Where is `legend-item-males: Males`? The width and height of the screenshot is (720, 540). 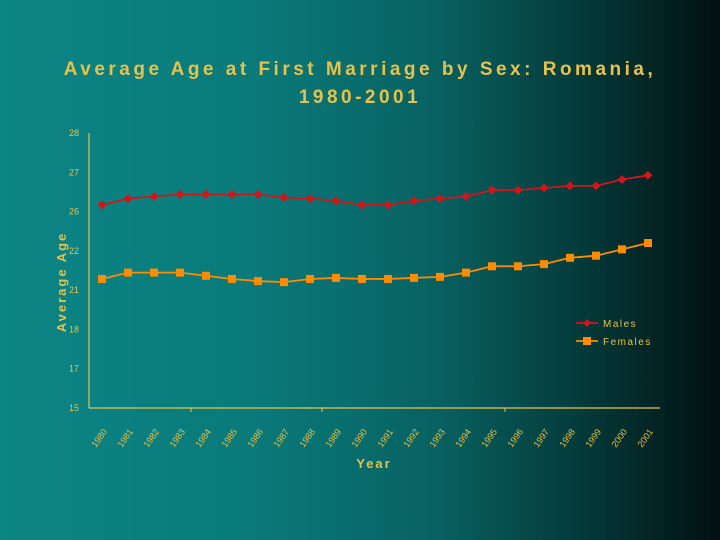 legend-item-males: Males is located at coordinates (606, 324).